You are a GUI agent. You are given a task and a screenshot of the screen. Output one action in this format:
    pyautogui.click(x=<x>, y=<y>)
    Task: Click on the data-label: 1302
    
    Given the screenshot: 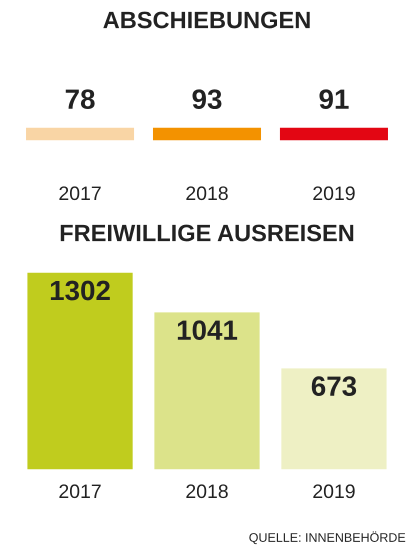 What is the action you would take?
    pyautogui.click(x=80, y=290)
    